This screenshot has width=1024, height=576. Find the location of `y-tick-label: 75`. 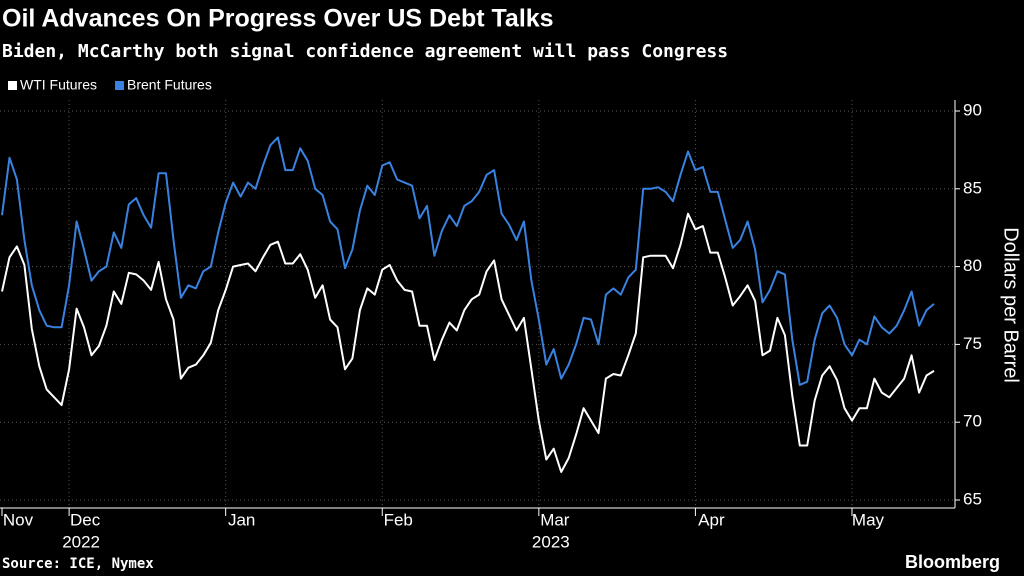

y-tick-label: 75 is located at coordinates (972, 343).